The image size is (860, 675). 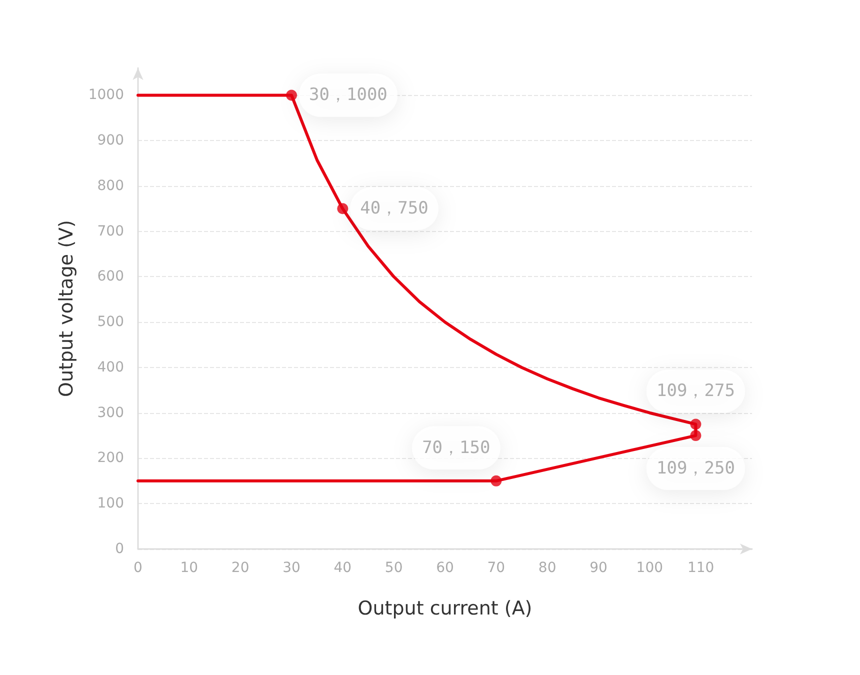 What do you see at coordinates (110, 367) in the screenshot?
I see `y-tick-label: 400` at bounding box center [110, 367].